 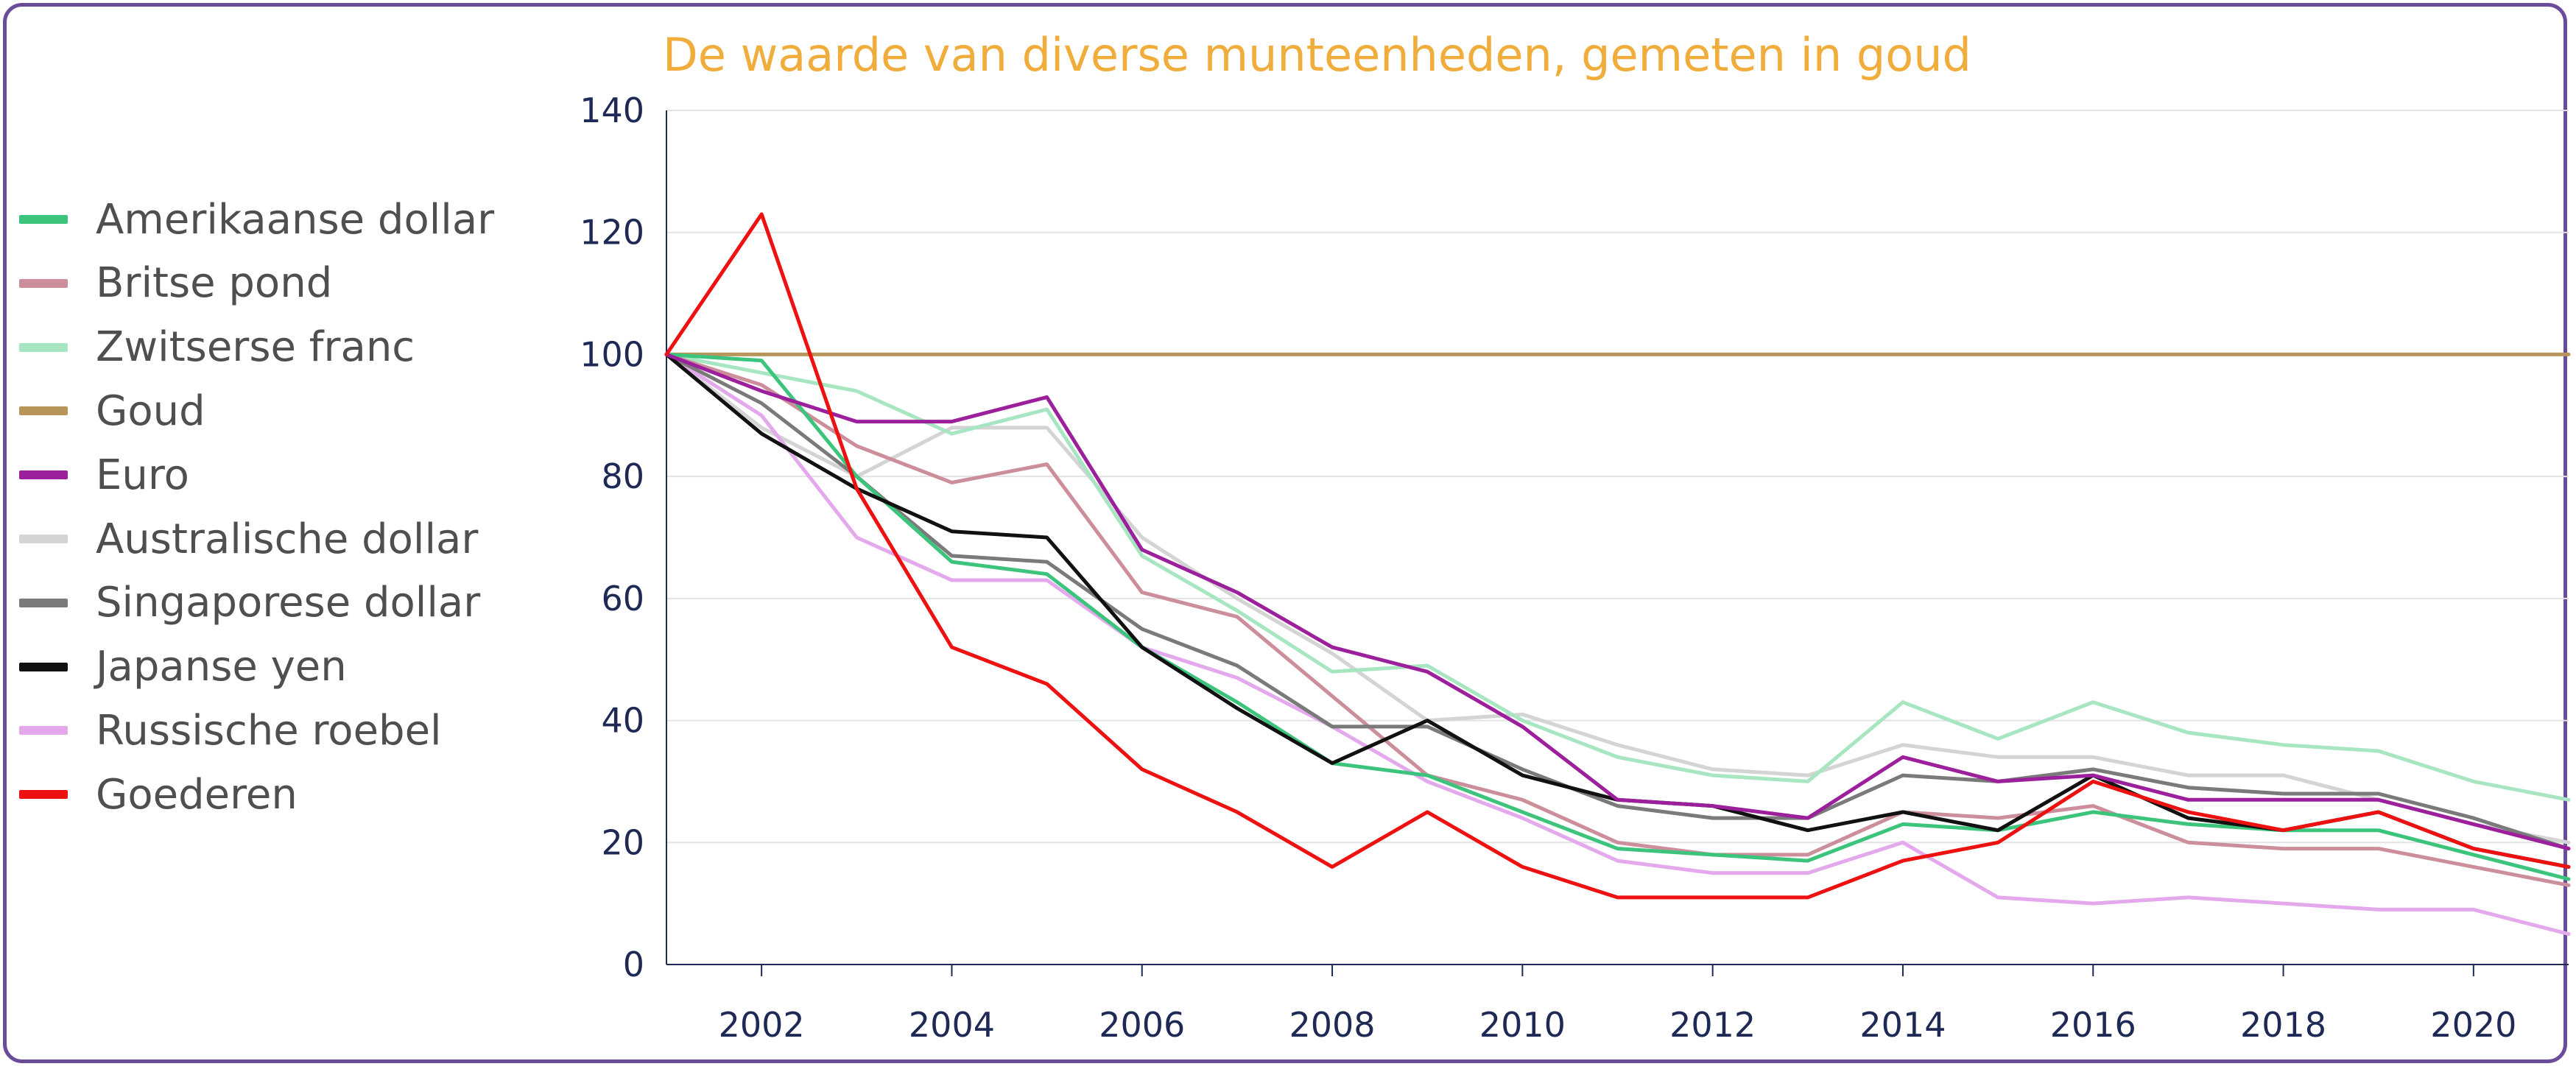 I want to click on x-tick-label: 2018, so click(x=2283, y=1025).